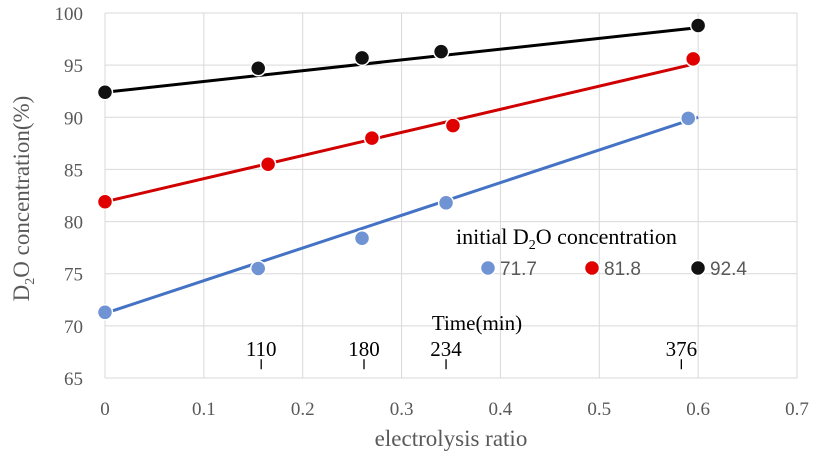 The height and width of the screenshot is (456, 814). I want to click on x-axis-title: electrolysis ratio, so click(451, 438).